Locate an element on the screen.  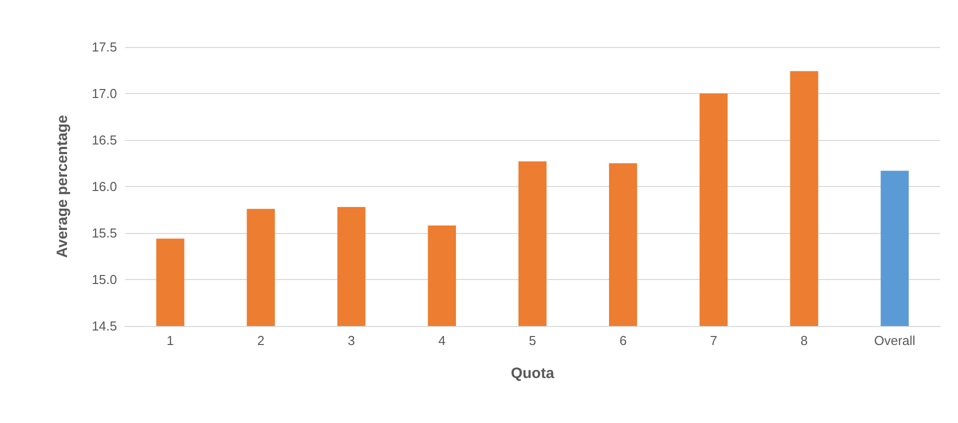
y-tick-label: 17.5 is located at coordinates (104, 47).